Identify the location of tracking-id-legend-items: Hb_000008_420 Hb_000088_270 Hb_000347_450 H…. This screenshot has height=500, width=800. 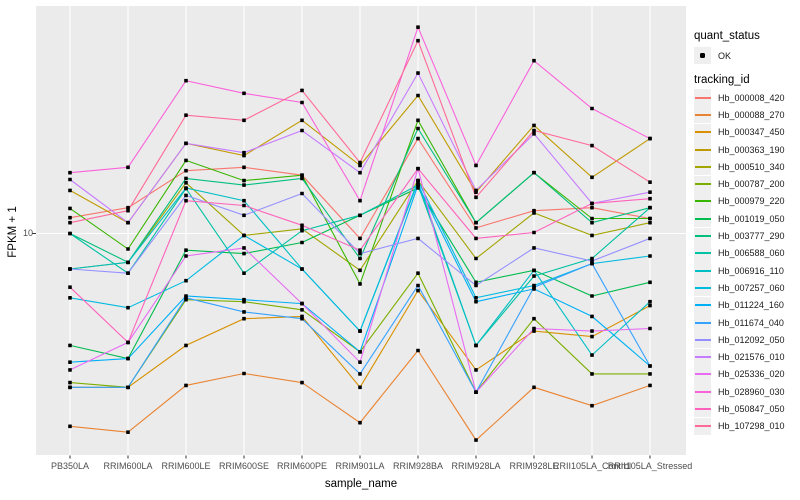
(747, 262).